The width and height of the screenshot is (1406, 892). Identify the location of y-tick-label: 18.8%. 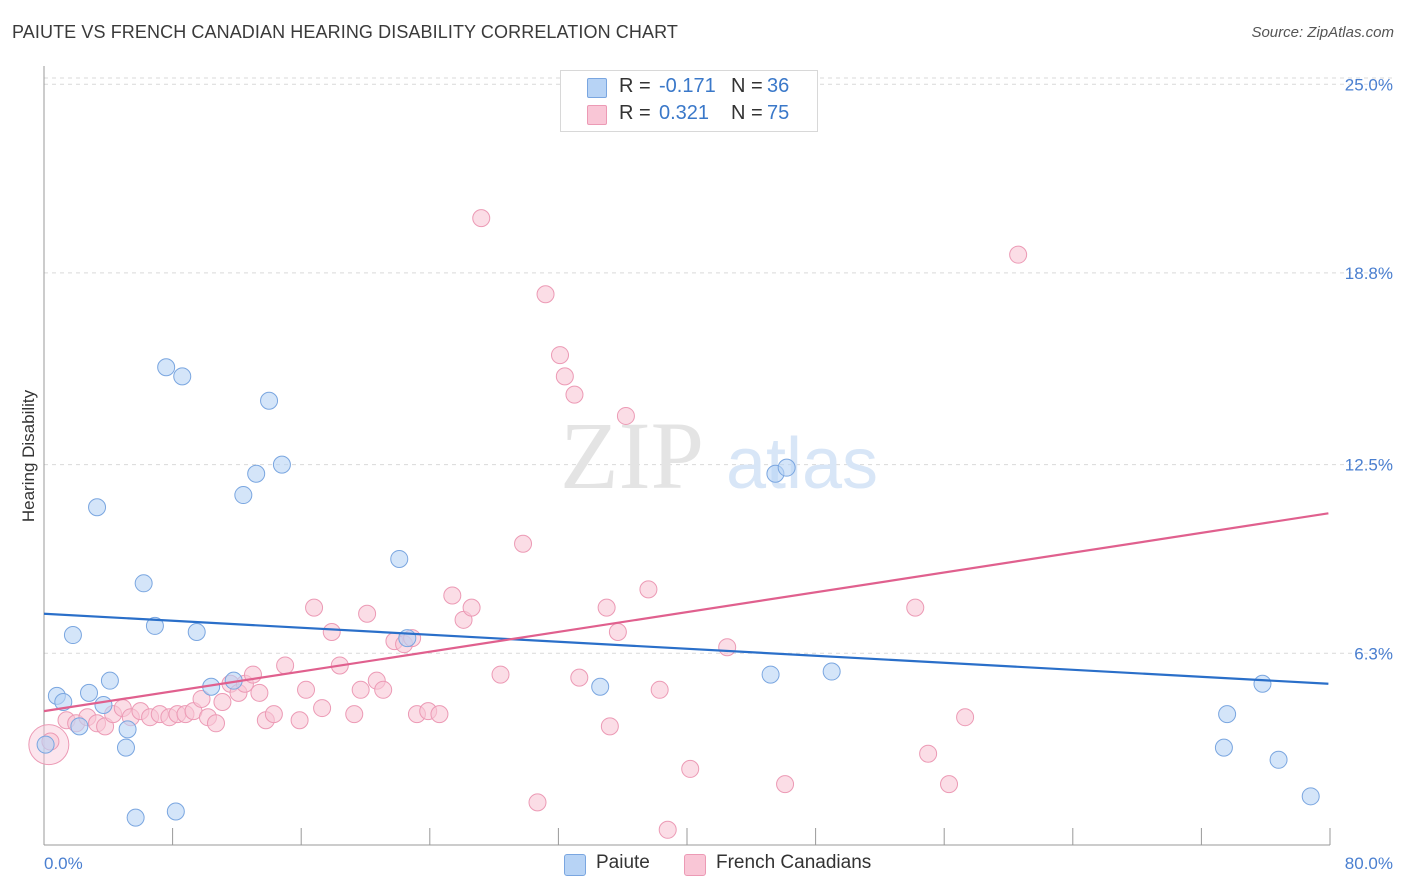
(1369, 273).